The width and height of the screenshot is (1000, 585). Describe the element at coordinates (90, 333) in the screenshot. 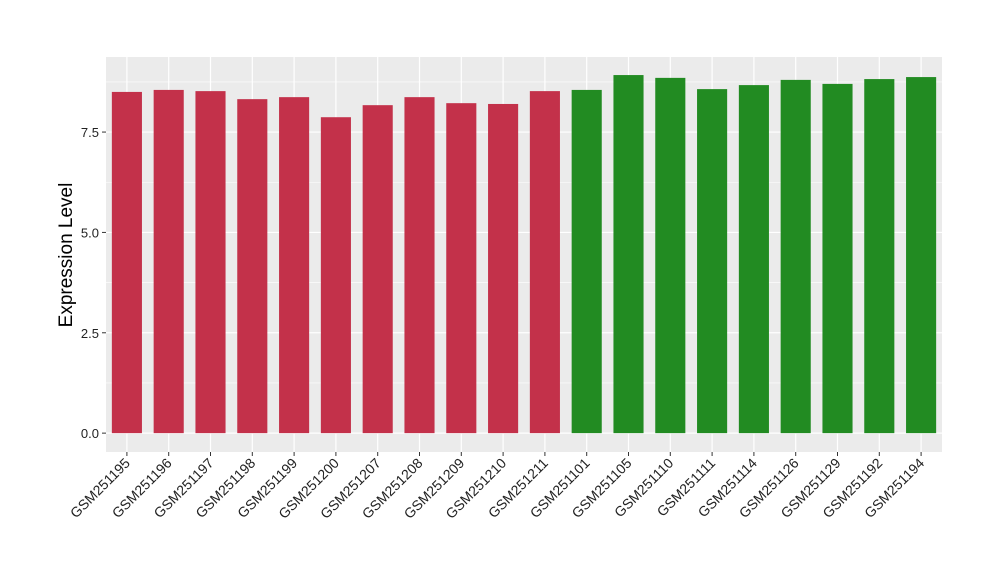

I see `y-tick-label: 2.5` at that location.